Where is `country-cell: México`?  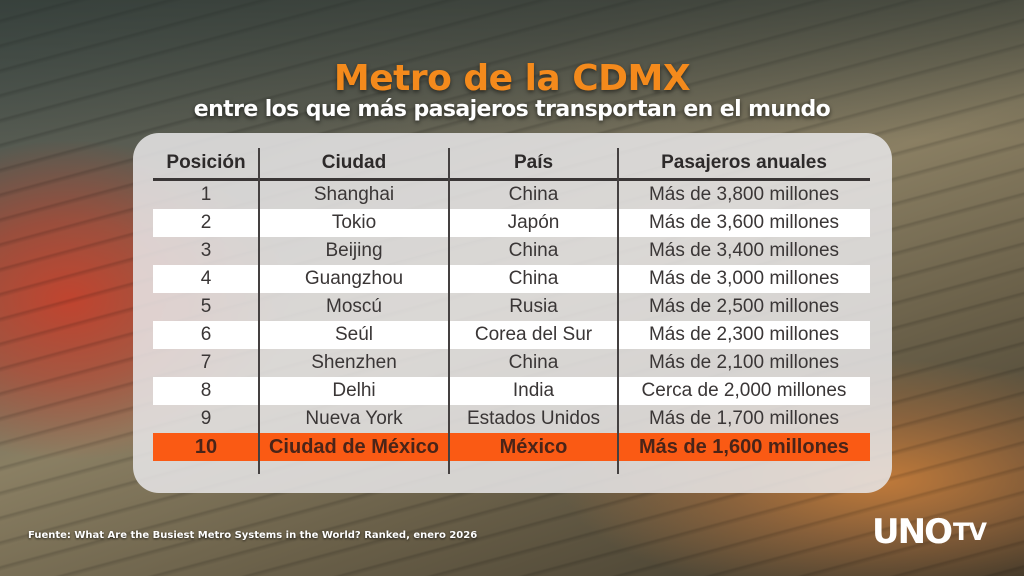
country-cell: México is located at coordinates (533, 446).